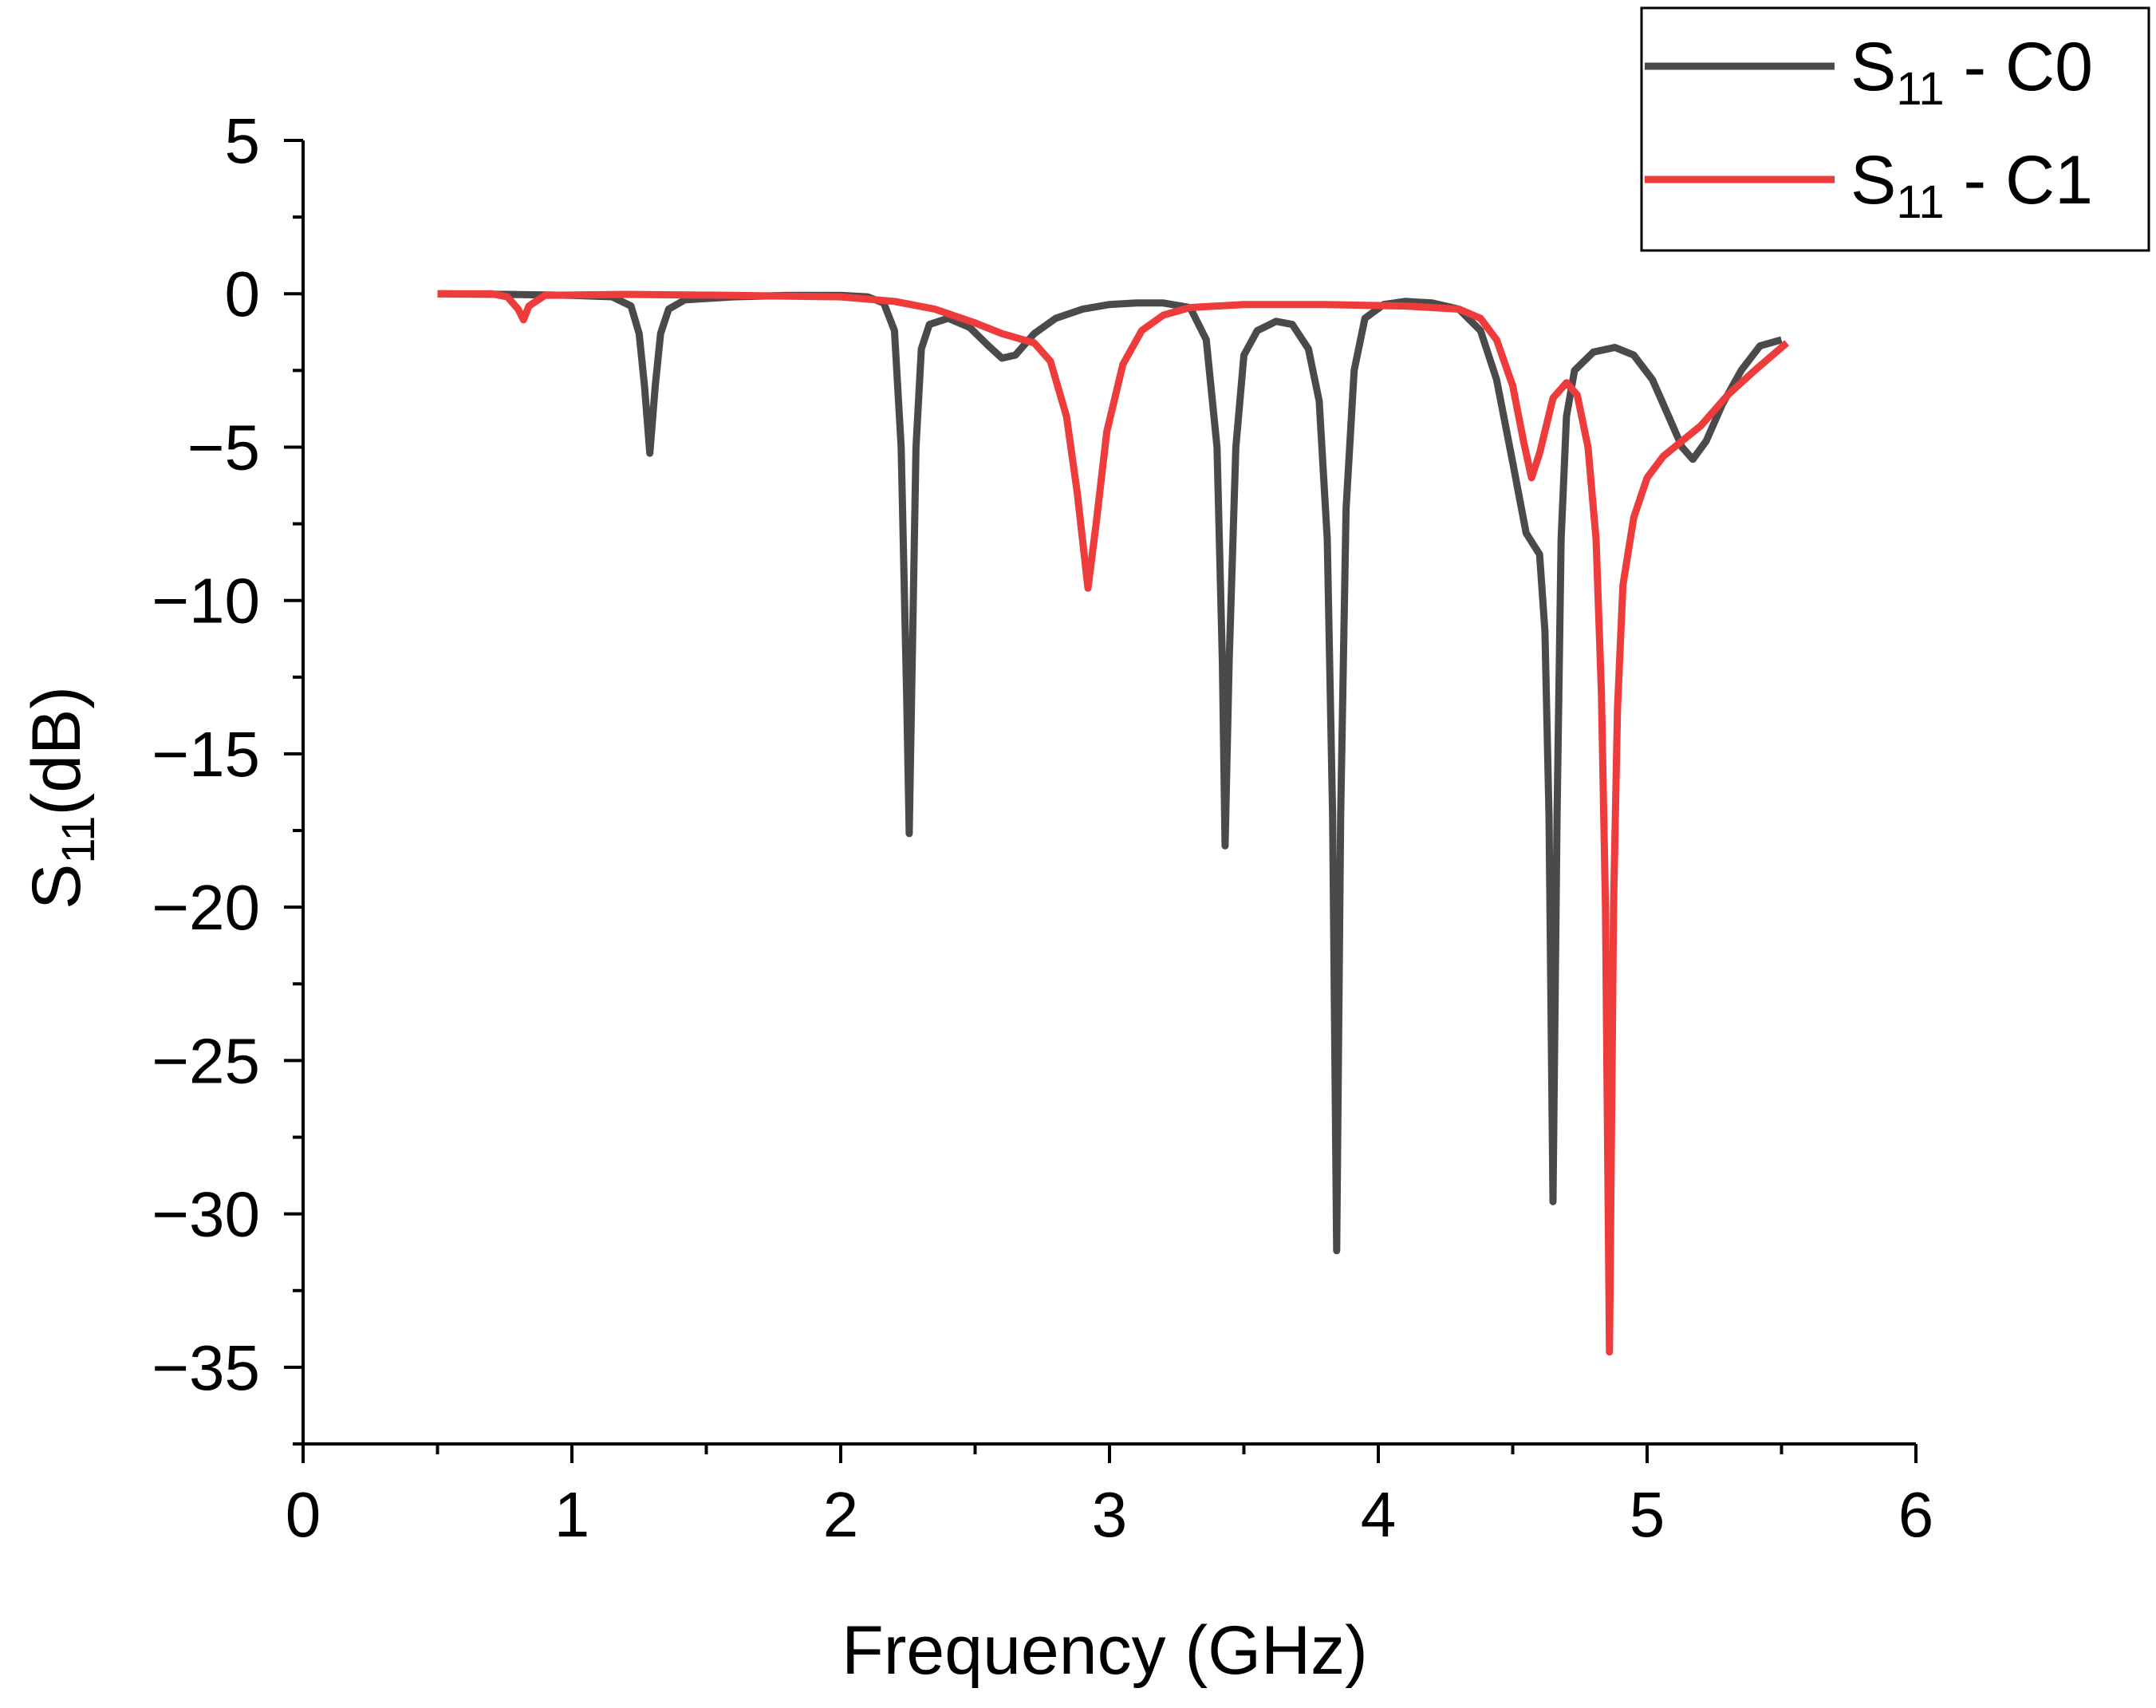  What do you see at coordinates (206, 1214) in the screenshot?
I see `y-tick-label: −30` at bounding box center [206, 1214].